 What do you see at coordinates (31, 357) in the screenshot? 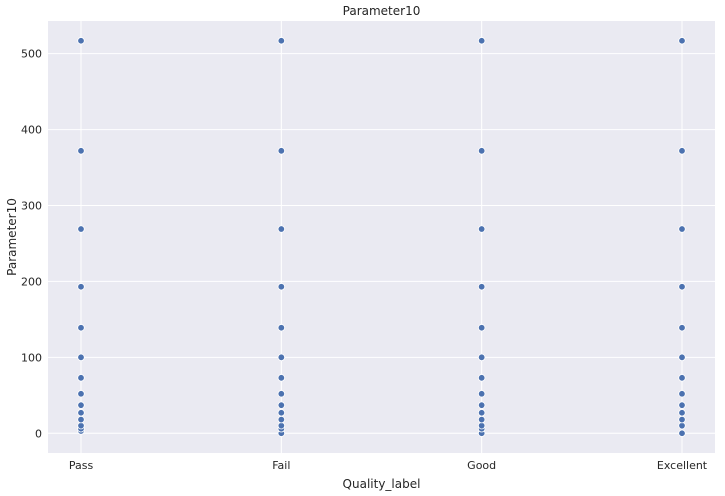
I see `y-tick-label: 100` at bounding box center [31, 357].